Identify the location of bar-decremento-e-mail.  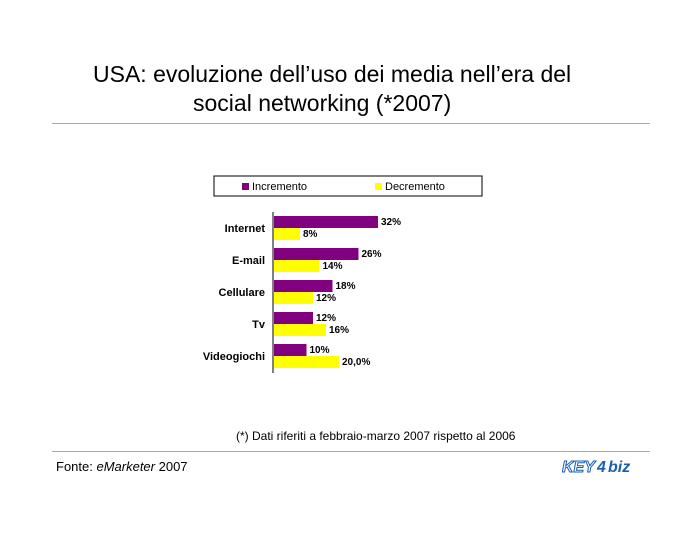
(297, 266).